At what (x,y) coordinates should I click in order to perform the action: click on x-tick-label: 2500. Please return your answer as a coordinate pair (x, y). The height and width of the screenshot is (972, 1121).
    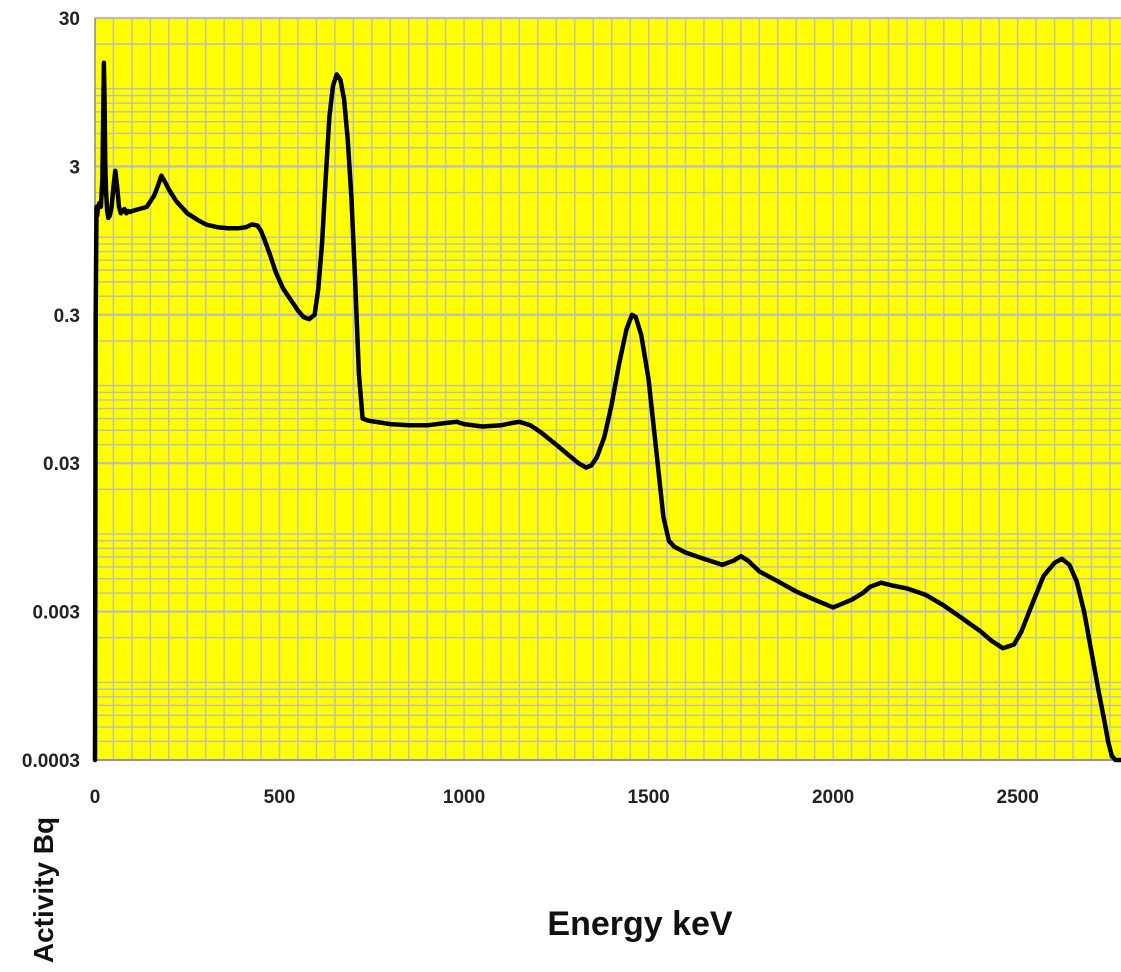
    Looking at the image, I should click on (1018, 797).